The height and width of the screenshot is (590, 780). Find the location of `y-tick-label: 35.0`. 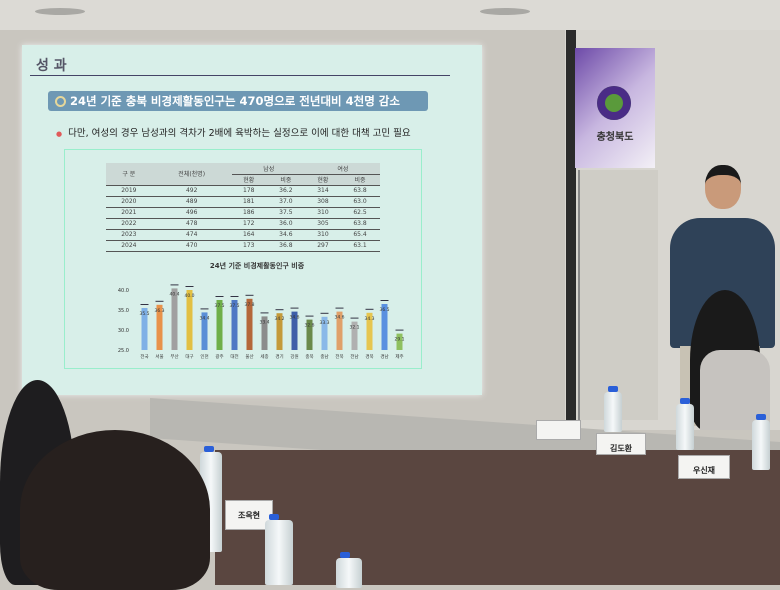

y-tick-label: 35.0 is located at coordinates (123, 311).